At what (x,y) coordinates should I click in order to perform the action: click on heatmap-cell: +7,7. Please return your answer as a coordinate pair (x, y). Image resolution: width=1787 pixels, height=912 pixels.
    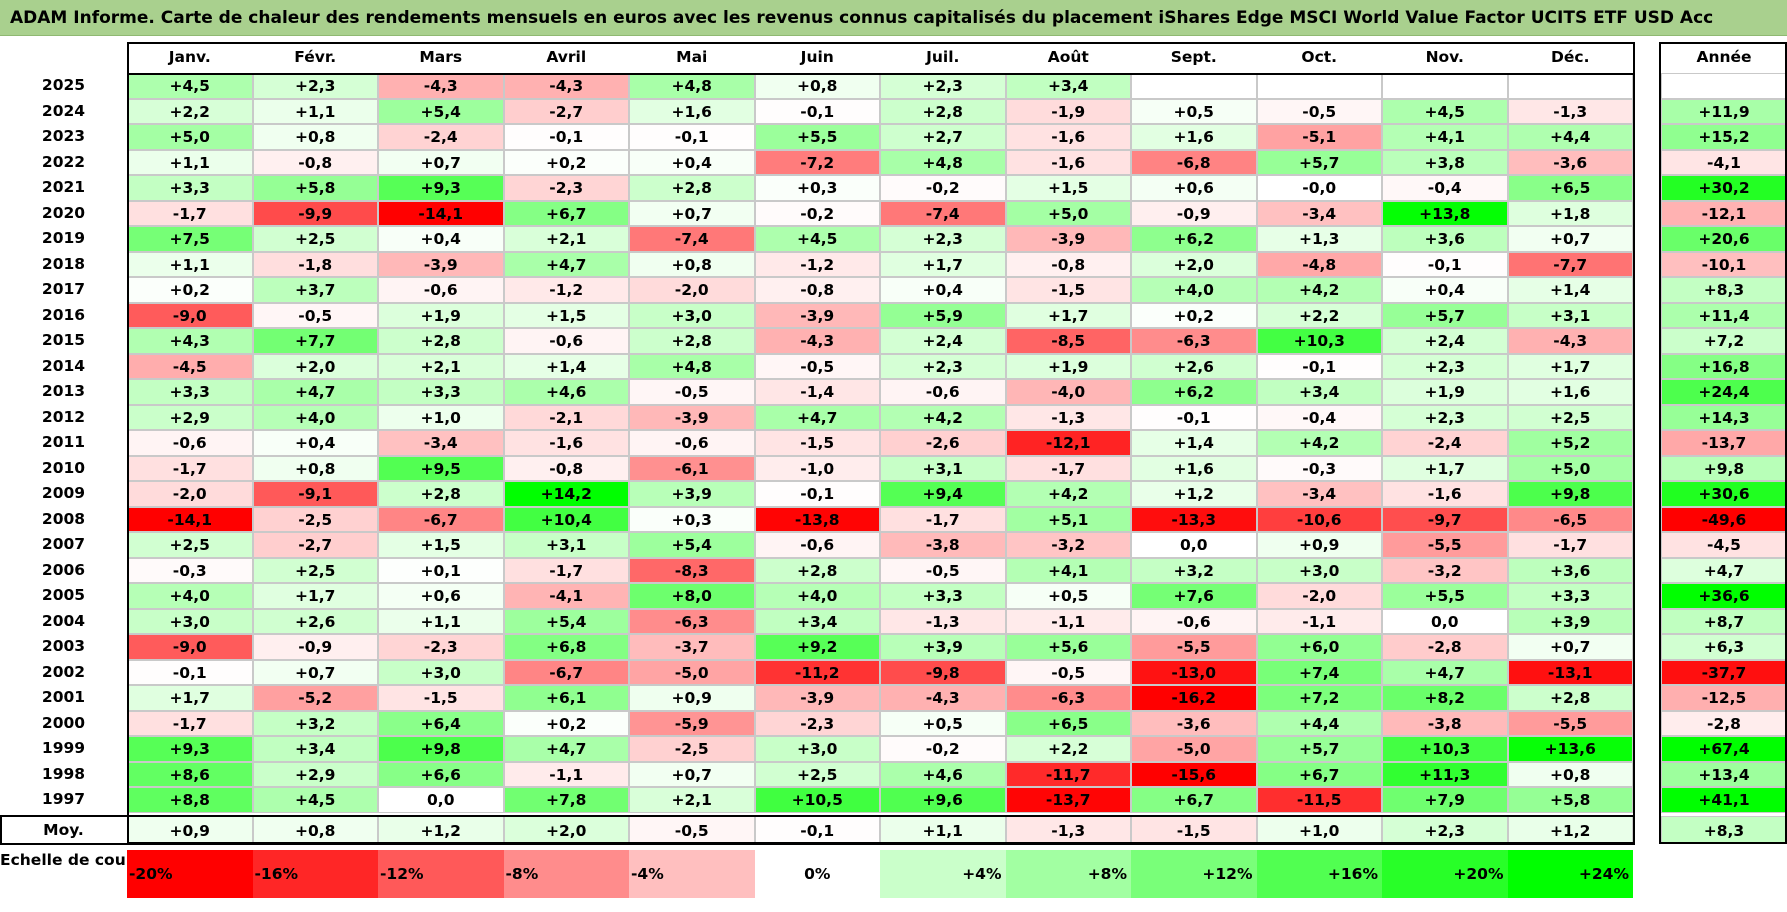
    Looking at the image, I should click on (315, 341).